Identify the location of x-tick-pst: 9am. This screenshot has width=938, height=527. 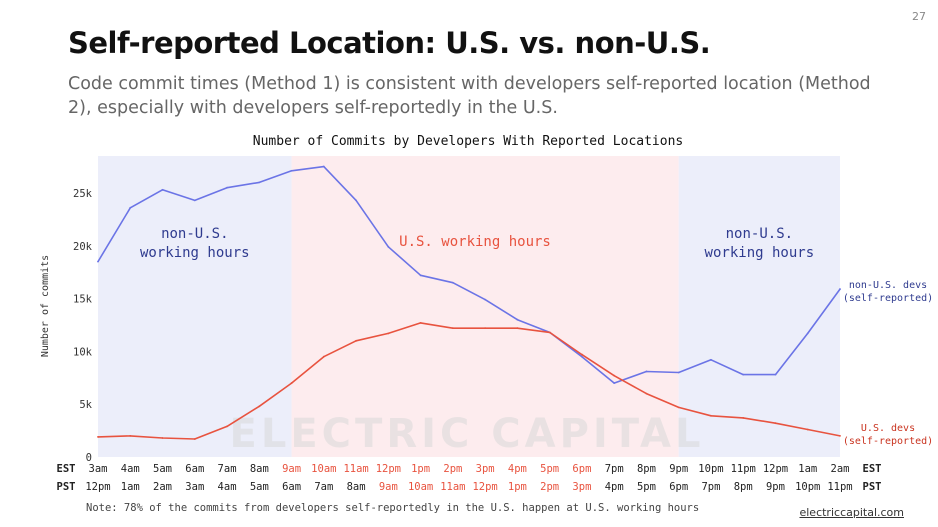
(388, 487).